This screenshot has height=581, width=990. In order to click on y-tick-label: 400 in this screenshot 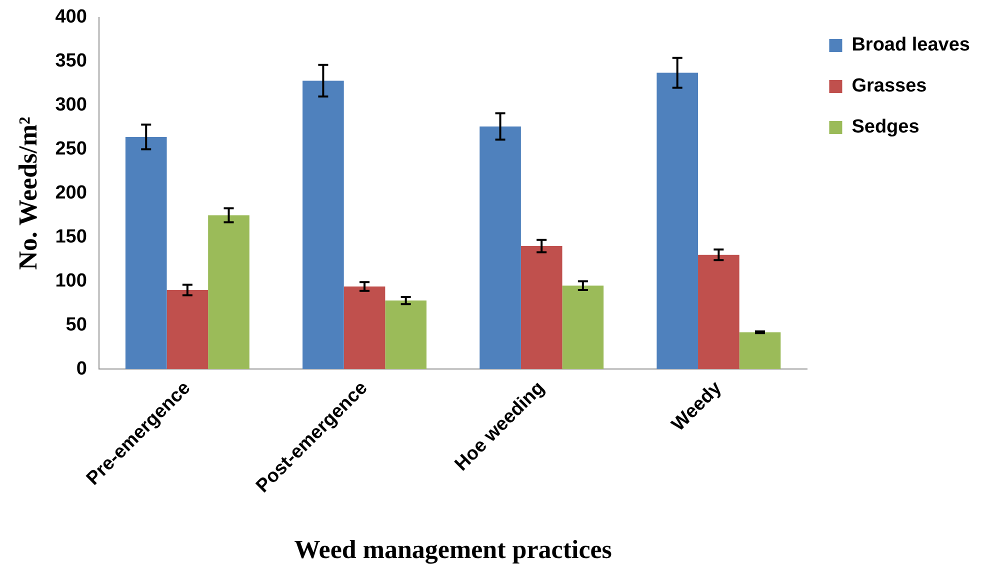, I will do `click(71, 17)`.